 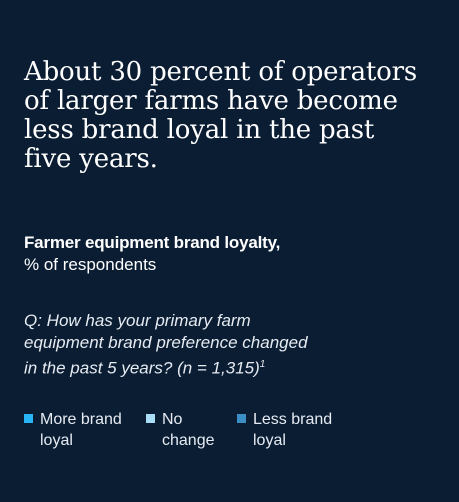 I want to click on footnote-marker: 1, so click(x=262, y=364).